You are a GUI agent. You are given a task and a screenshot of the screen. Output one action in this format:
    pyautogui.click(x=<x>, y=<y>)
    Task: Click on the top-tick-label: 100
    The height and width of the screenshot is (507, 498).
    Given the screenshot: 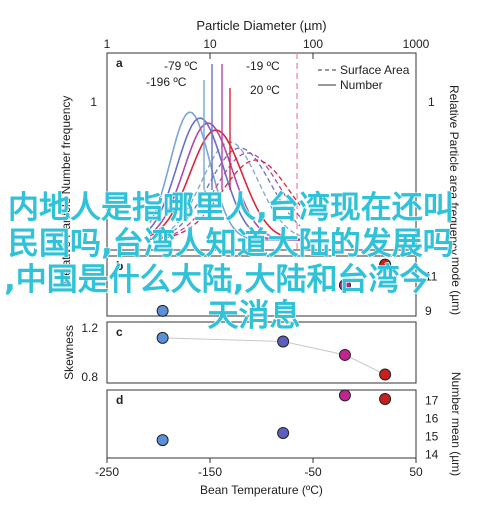 What is the action you would take?
    pyautogui.click(x=313, y=44)
    